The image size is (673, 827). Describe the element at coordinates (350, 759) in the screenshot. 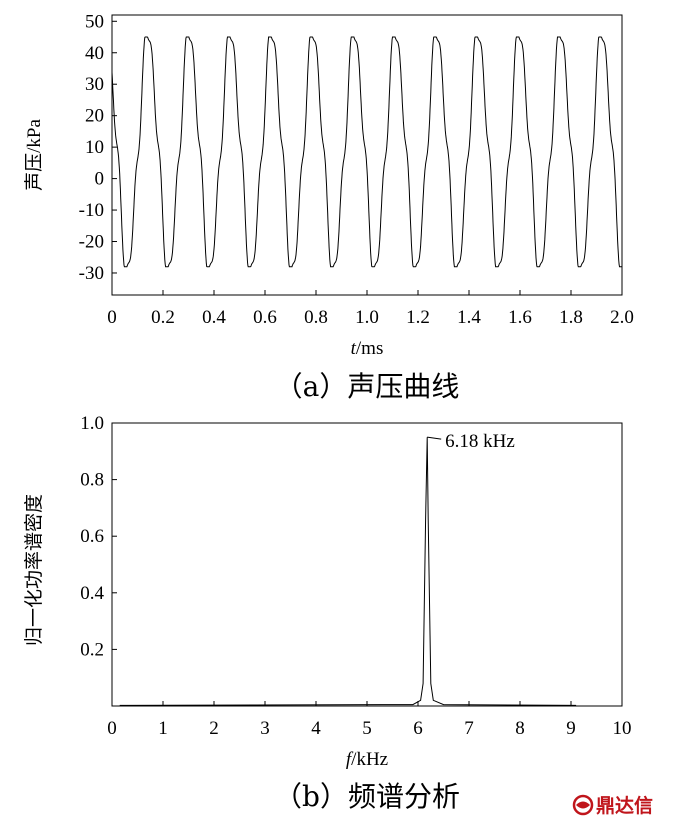

I see `chart-b-xlabel-var: f` at that location.